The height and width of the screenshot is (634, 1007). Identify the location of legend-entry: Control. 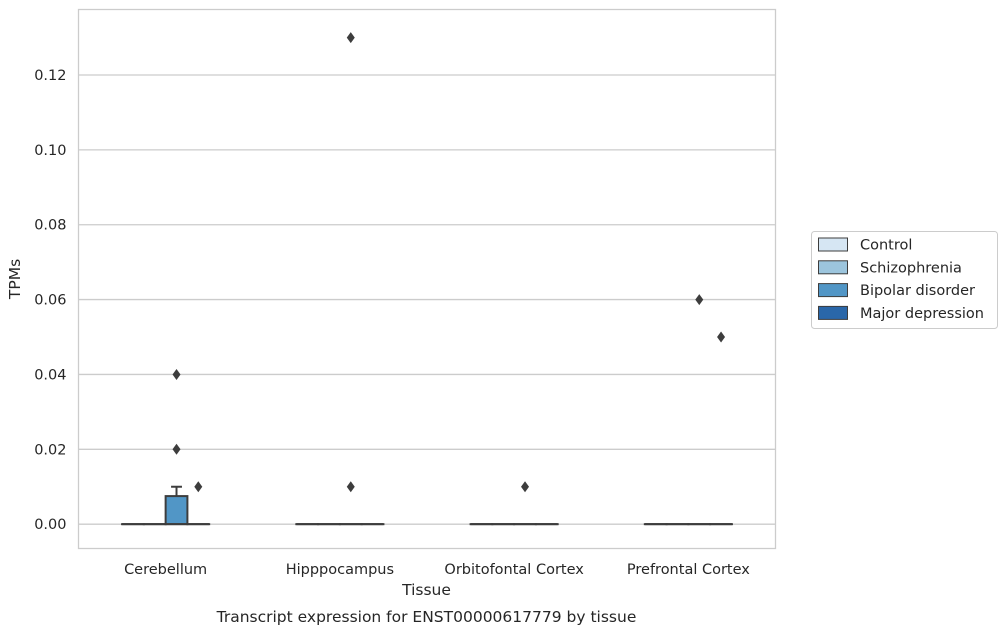
(865, 245).